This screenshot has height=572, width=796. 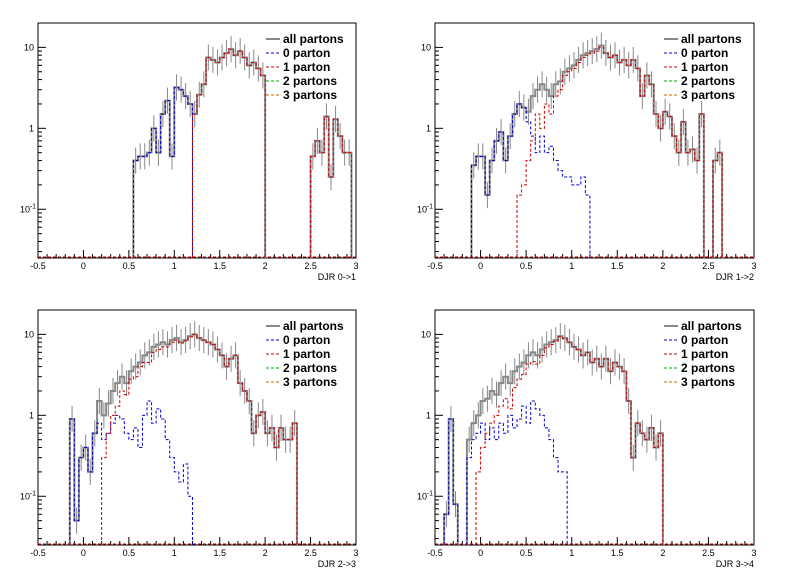 I want to click on x-axis-label: DJR 0->1, so click(x=337, y=277).